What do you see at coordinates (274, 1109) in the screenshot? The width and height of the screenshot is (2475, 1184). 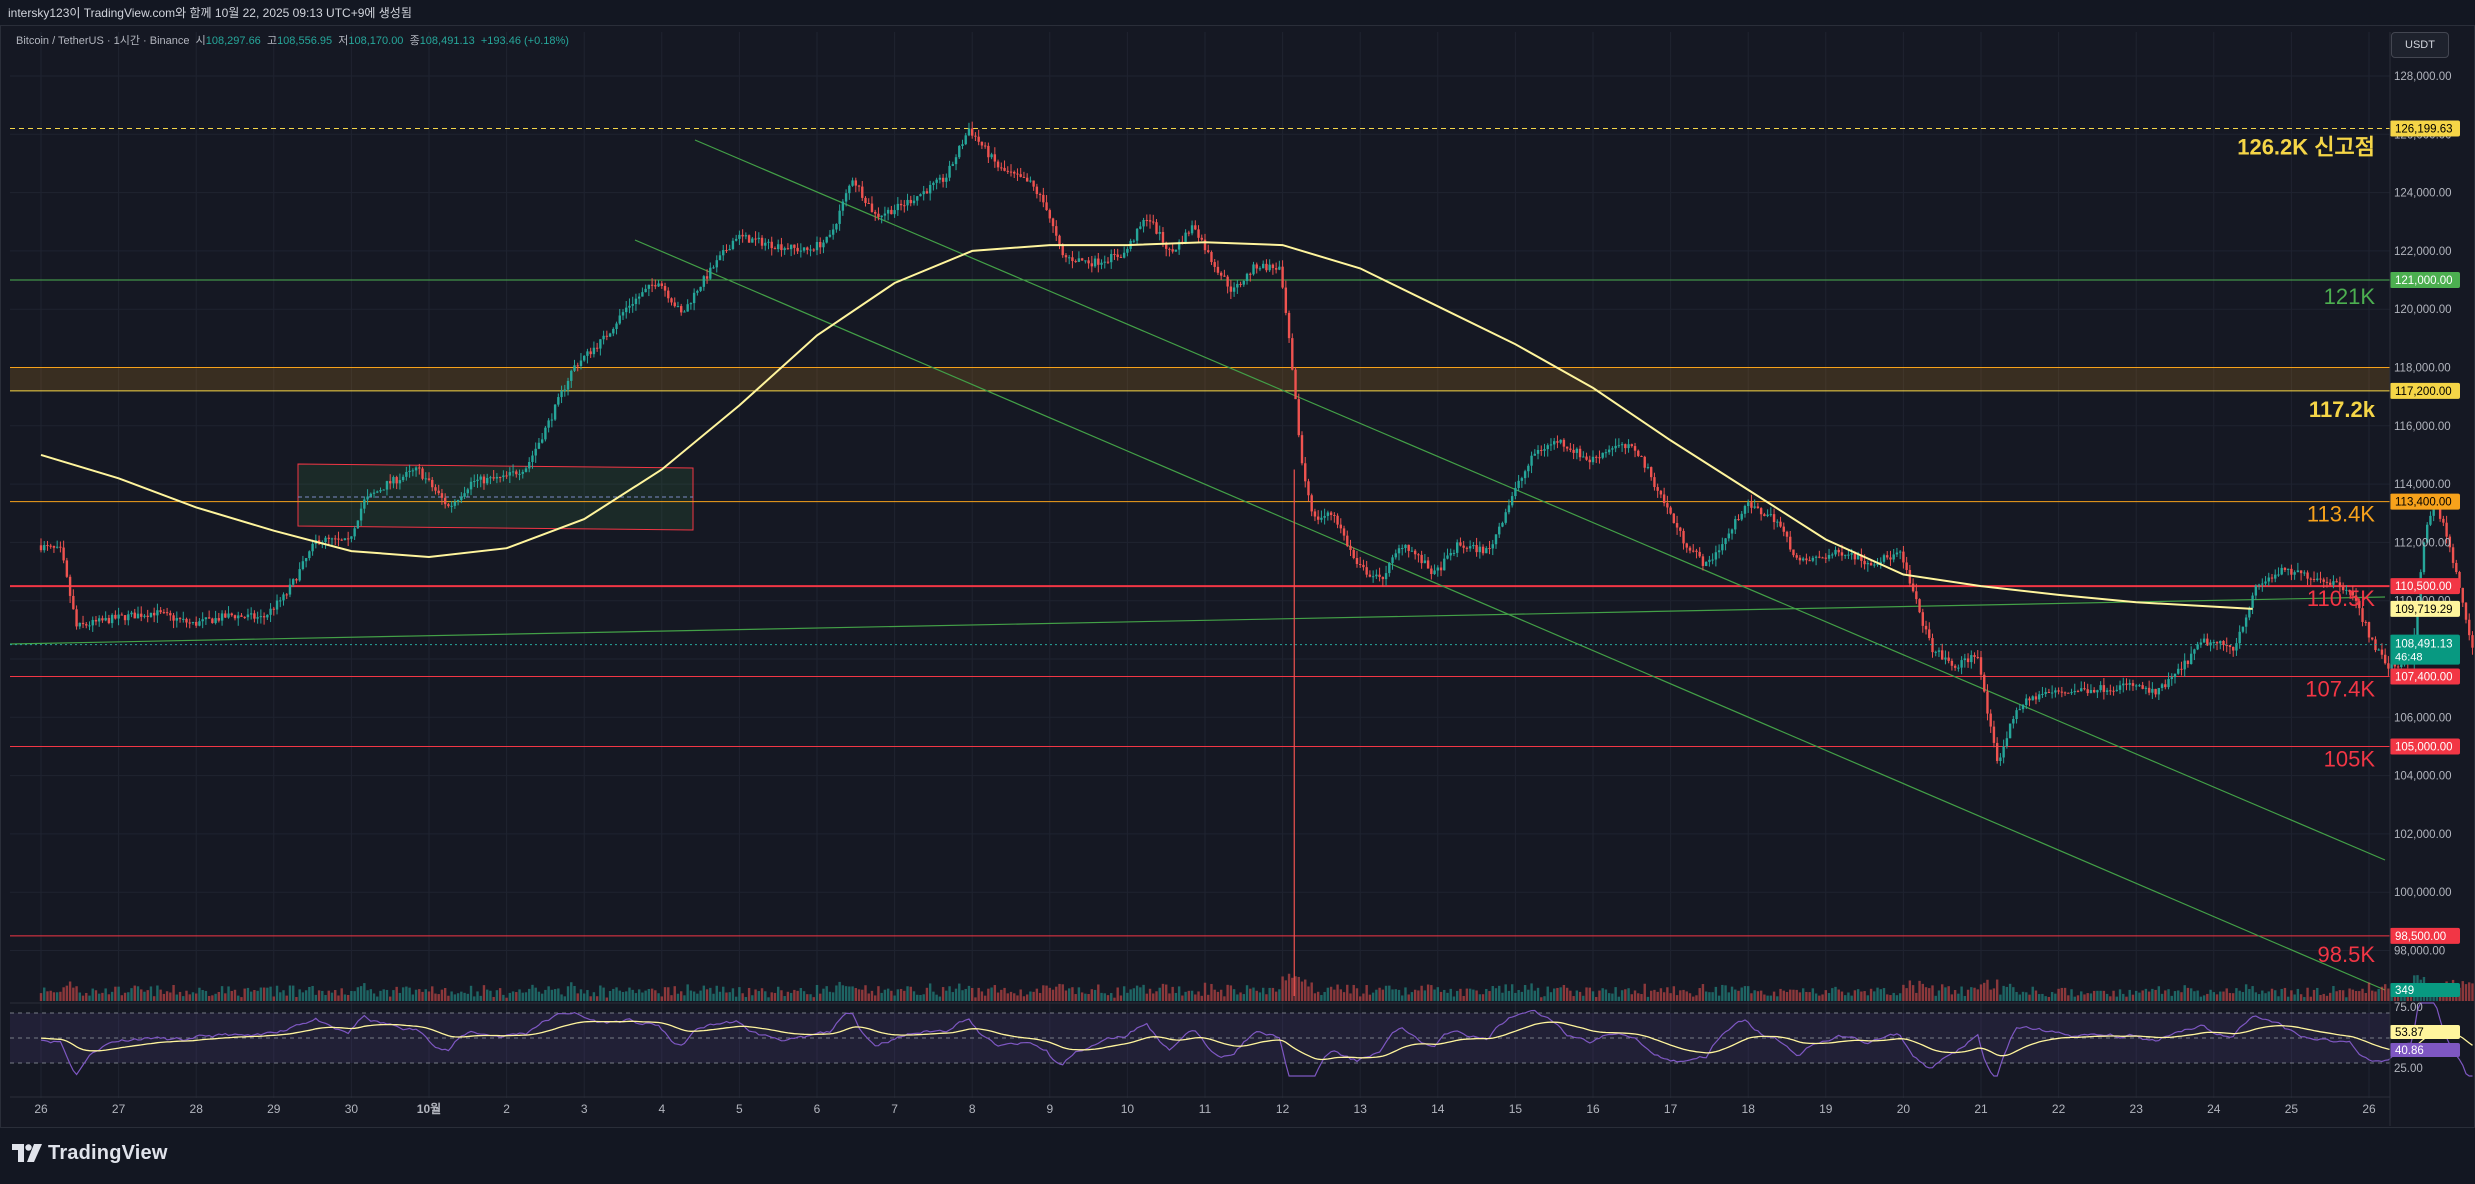 I see `time-axis-tick: 29` at bounding box center [274, 1109].